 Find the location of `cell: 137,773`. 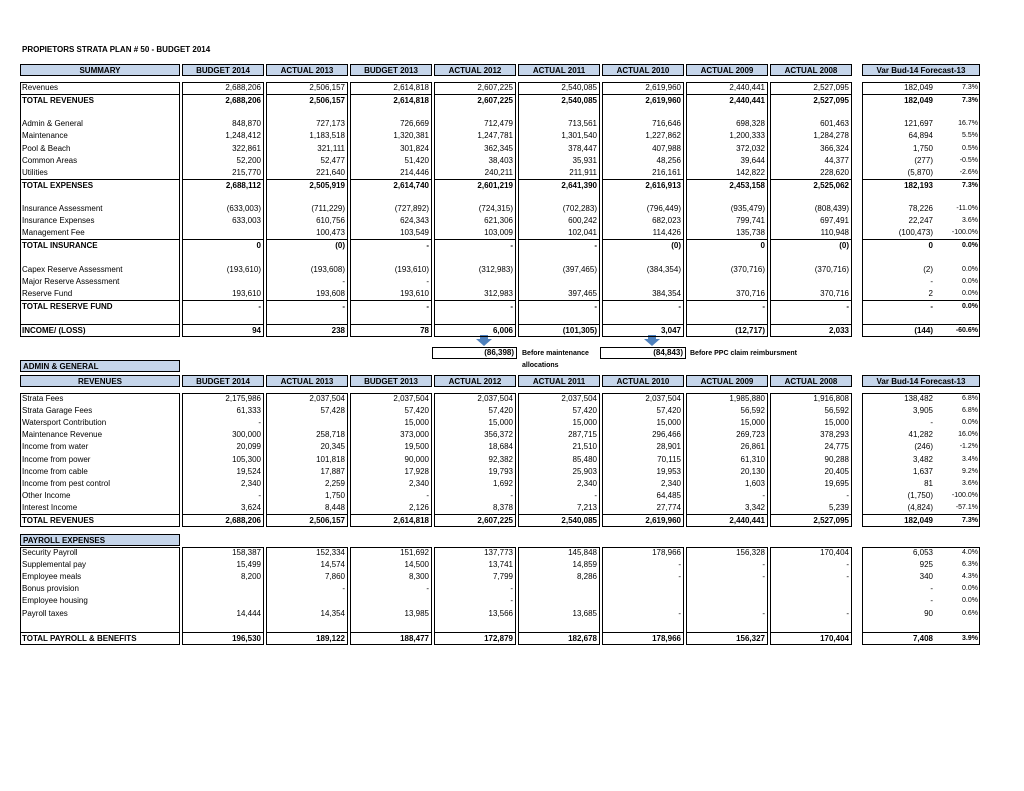

cell: 137,773 is located at coordinates (498, 552).